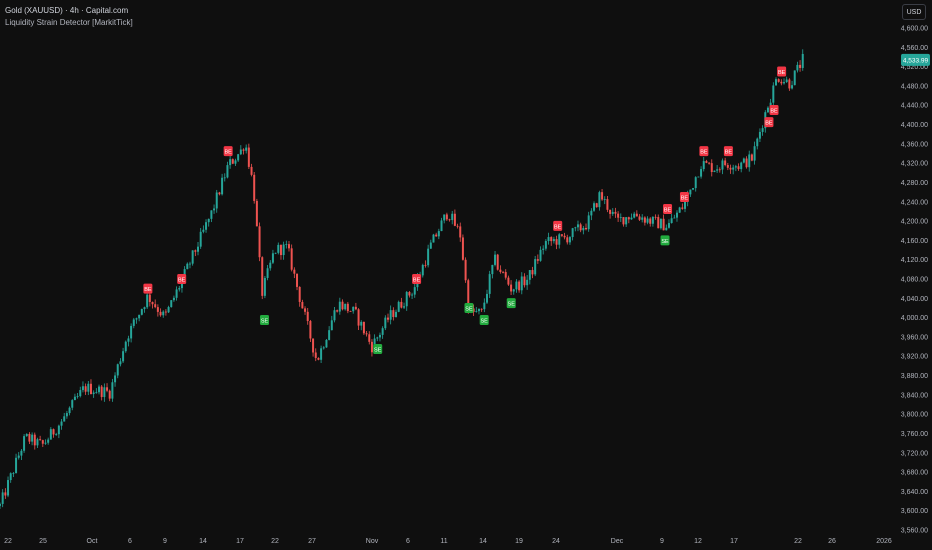 Image resolution: width=932 pixels, height=550 pixels. What do you see at coordinates (914, 12) in the screenshot?
I see `currency-button: USD` at bounding box center [914, 12].